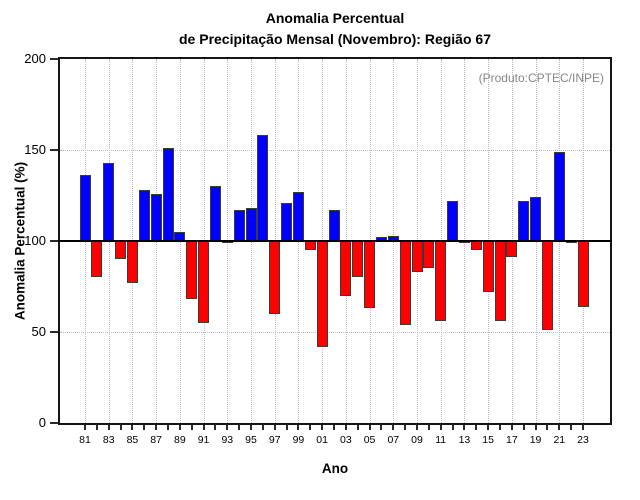  Describe the element at coordinates (298, 440) in the screenshot. I see `x-tick-label: 99` at that location.